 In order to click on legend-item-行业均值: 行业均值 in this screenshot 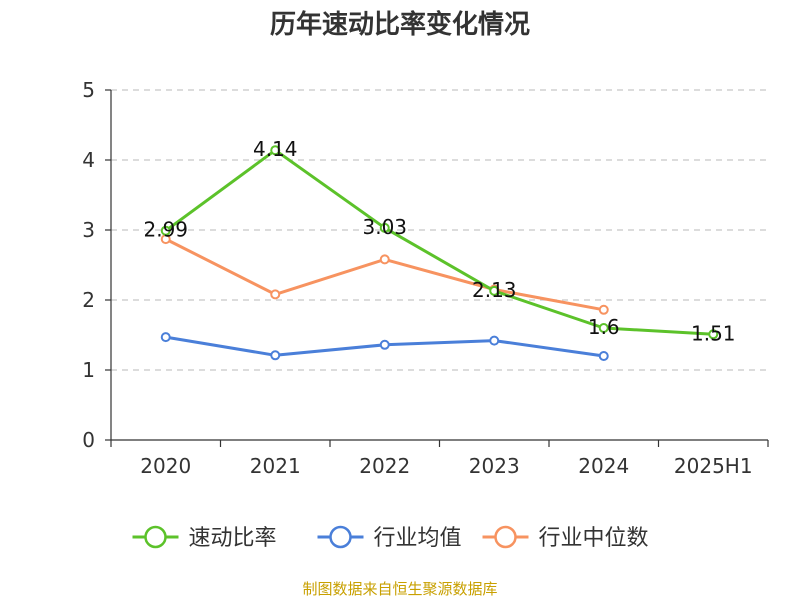, I will do `click(389, 538)`.